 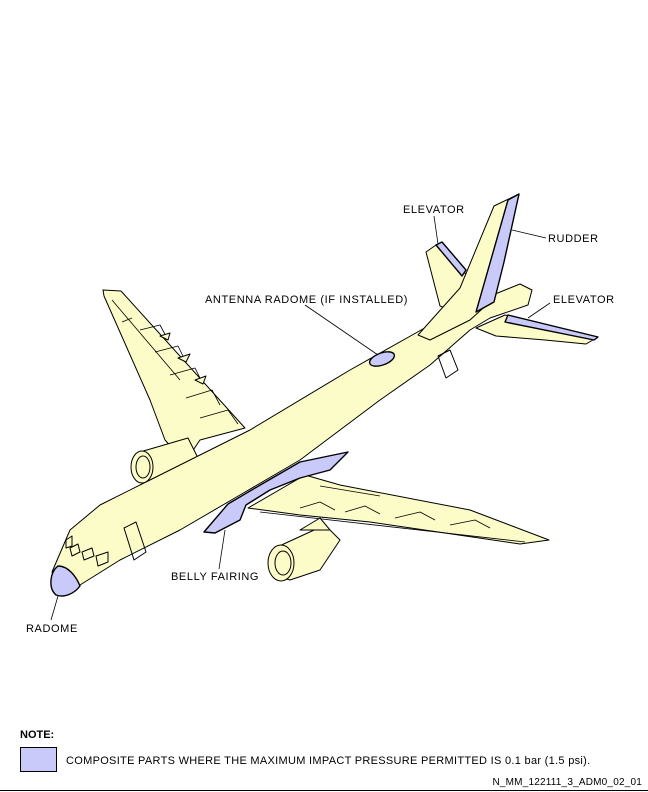 What do you see at coordinates (497, 253) in the screenshot?
I see `rudder-composite` at bounding box center [497, 253].